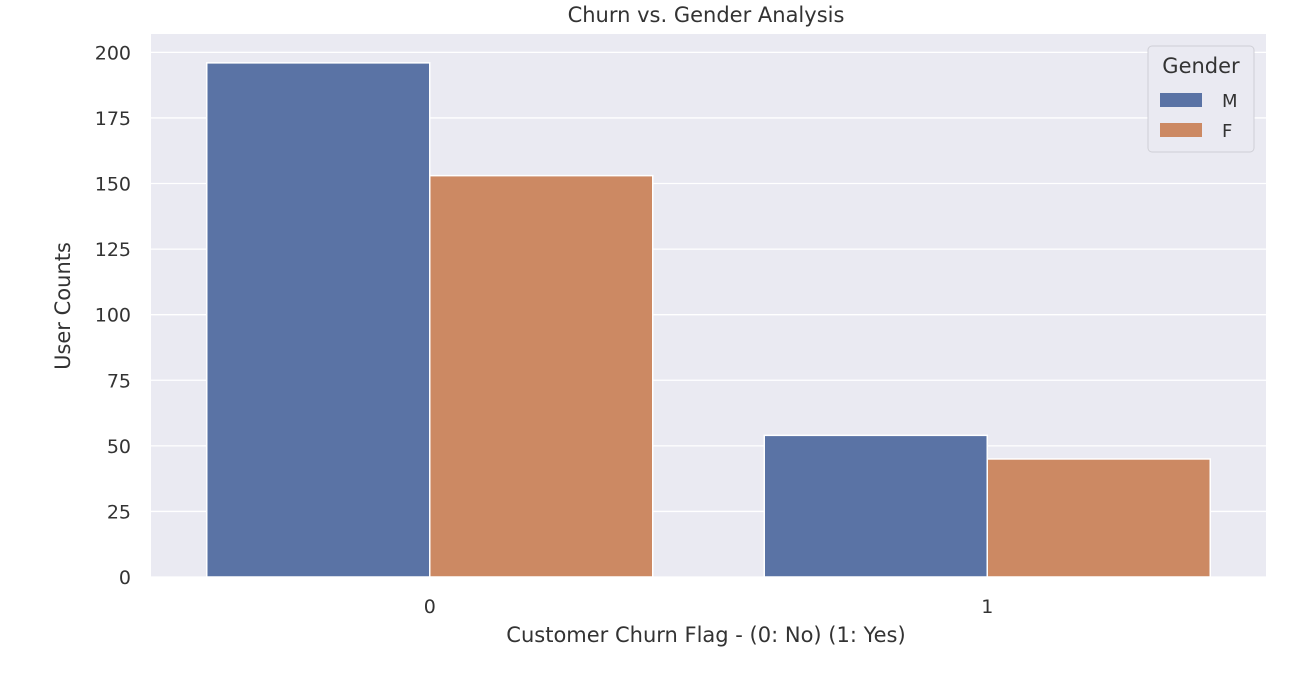  Describe the element at coordinates (1181, 100) in the screenshot. I see `legend-swatch-m` at that location.